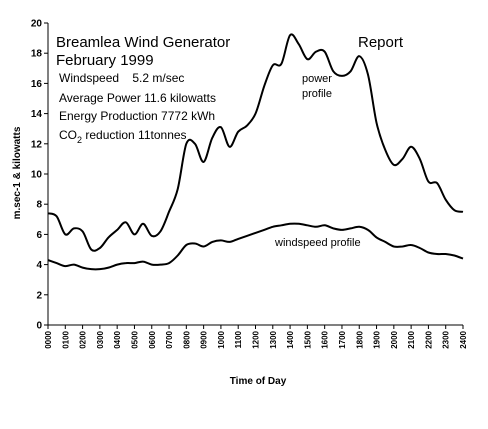  What do you see at coordinates (258, 381) in the screenshot?
I see `x-axis-title: Time of Day` at bounding box center [258, 381].